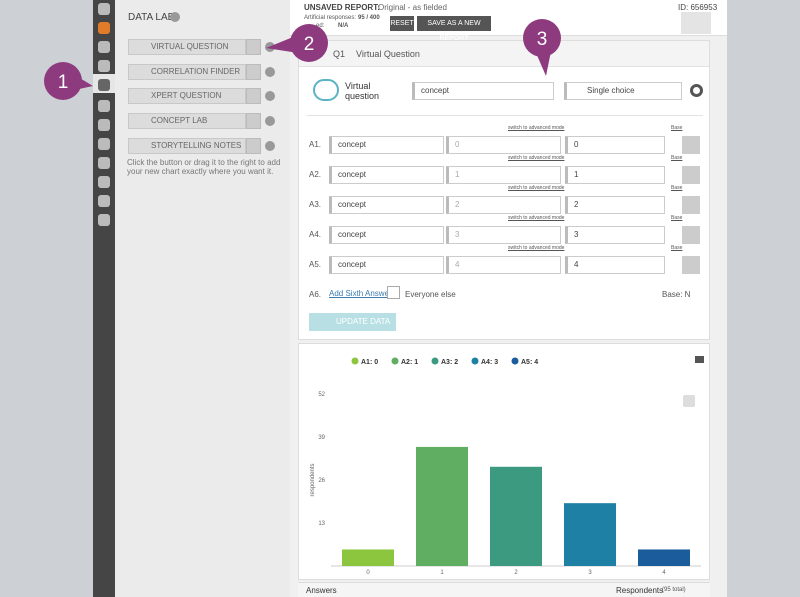 The height and width of the screenshot is (597, 800). I want to click on card-header, so click(504, 54).